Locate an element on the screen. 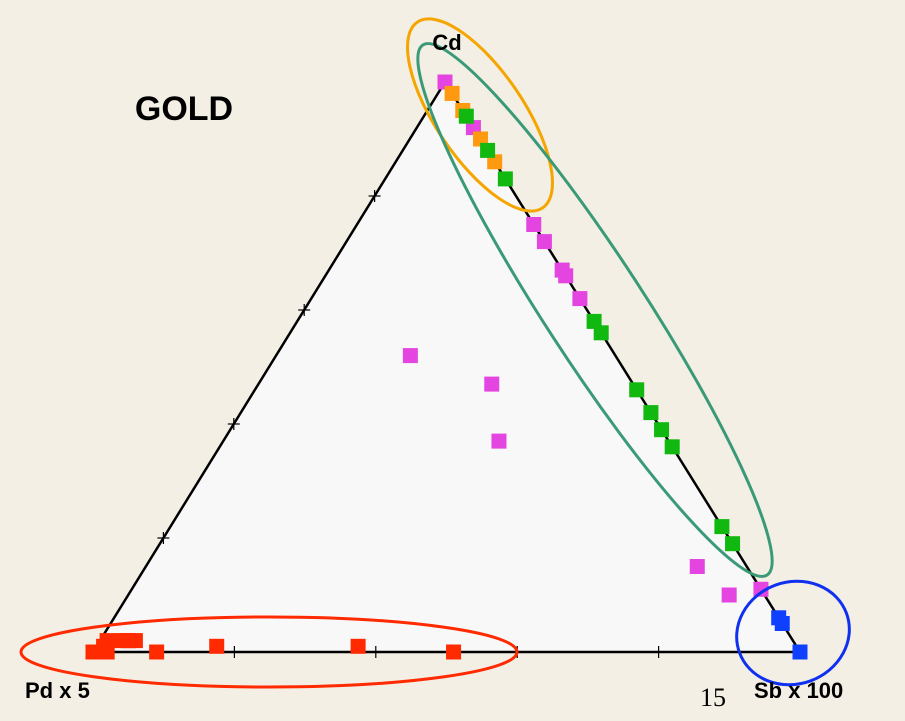  blue-ellipse is located at coordinates (793, 633).